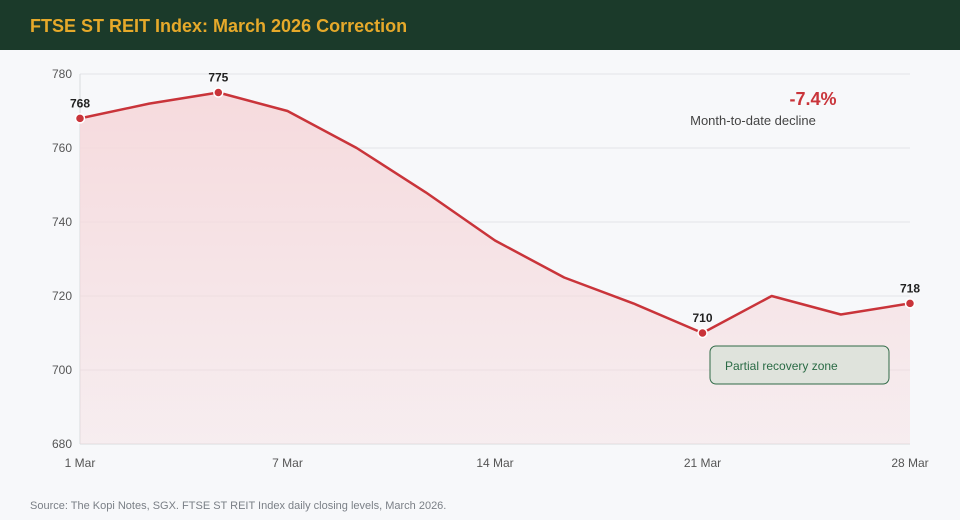 Image resolution: width=960 pixels, height=520 pixels. What do you see at coordinates (62, 296) in the screenshot?
I see `y-tick-label: 720` at bounding box center [62, 296].